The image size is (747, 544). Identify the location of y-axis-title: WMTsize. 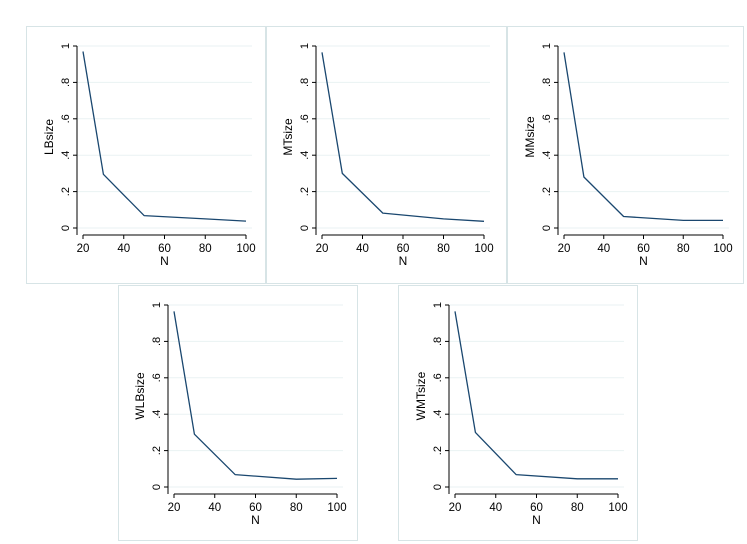
(421, 395).